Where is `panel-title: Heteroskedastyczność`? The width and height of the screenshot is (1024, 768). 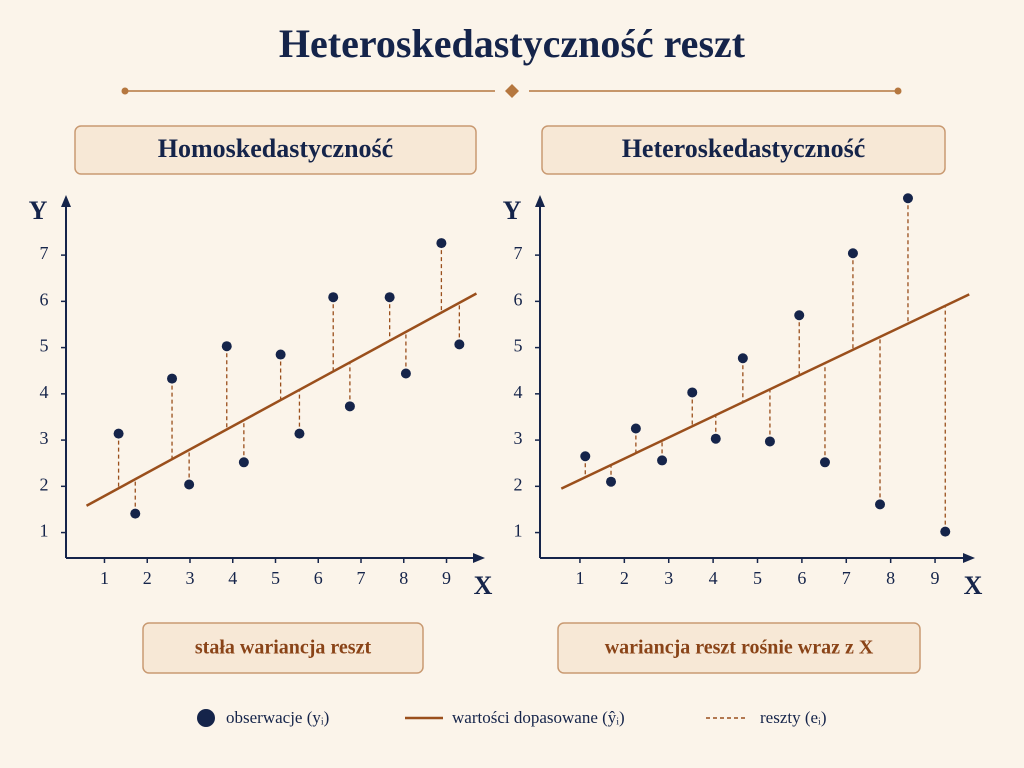 panel-title: Heteroskedastyczność is located at coordinates (744, 148).